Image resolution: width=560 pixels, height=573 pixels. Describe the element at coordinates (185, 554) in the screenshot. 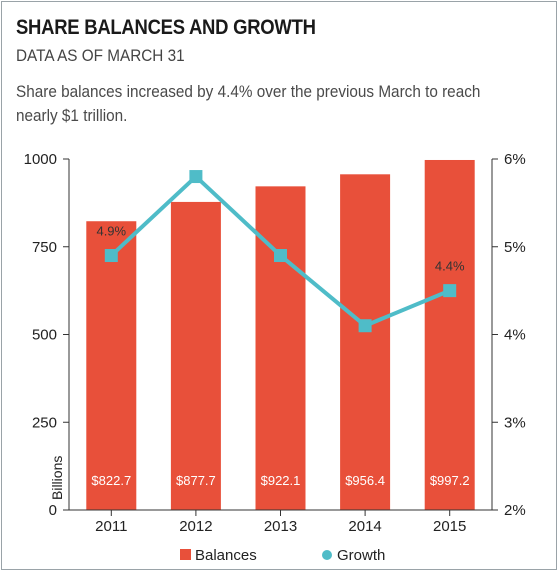

I see `legend-balances-swatch` at that location.